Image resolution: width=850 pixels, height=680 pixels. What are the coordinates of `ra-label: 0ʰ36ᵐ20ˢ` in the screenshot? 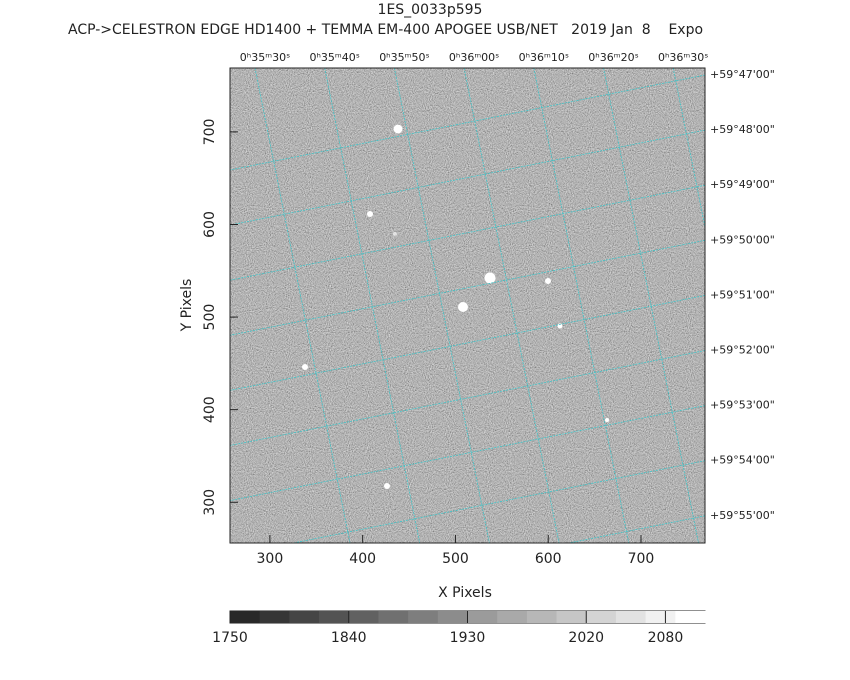 It's located at (613, 57).